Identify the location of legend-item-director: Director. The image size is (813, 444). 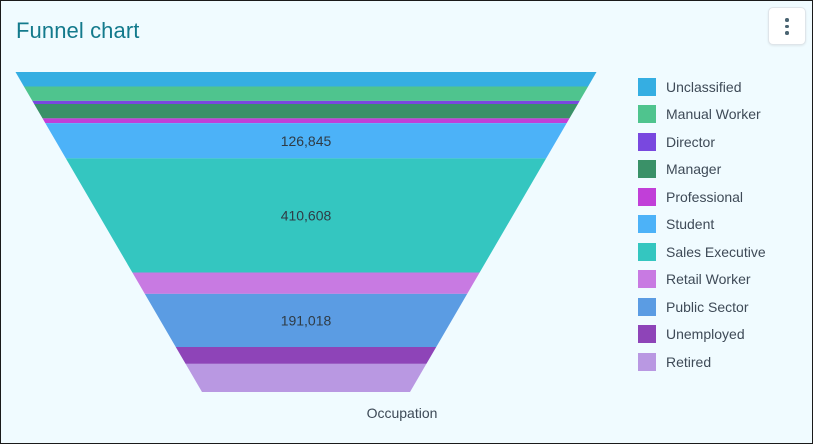
(702, 142).